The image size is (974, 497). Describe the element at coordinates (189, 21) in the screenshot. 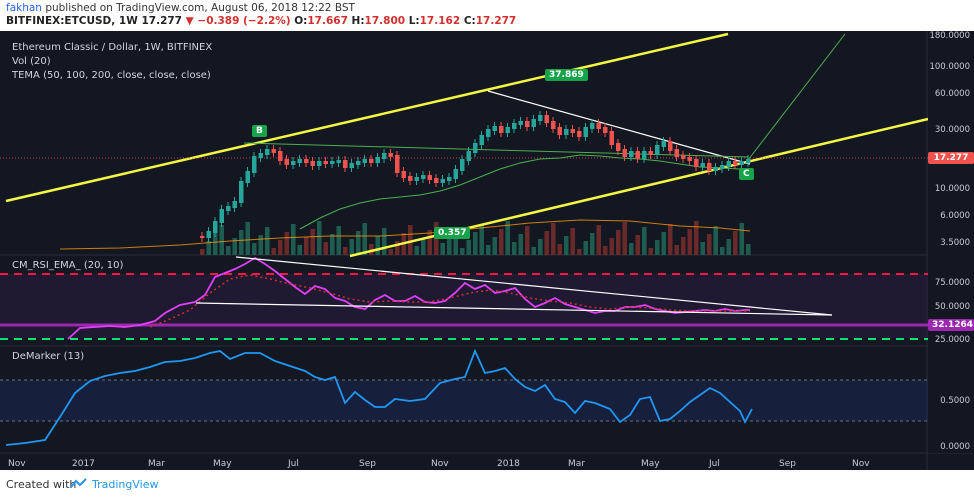

I see `down-arrow-icon: ▼` at that location.